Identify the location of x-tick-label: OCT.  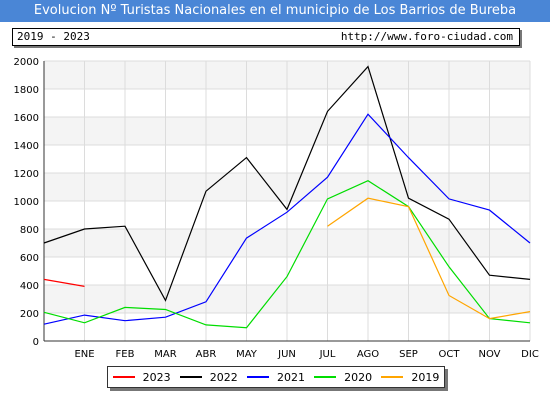
(450, 354).